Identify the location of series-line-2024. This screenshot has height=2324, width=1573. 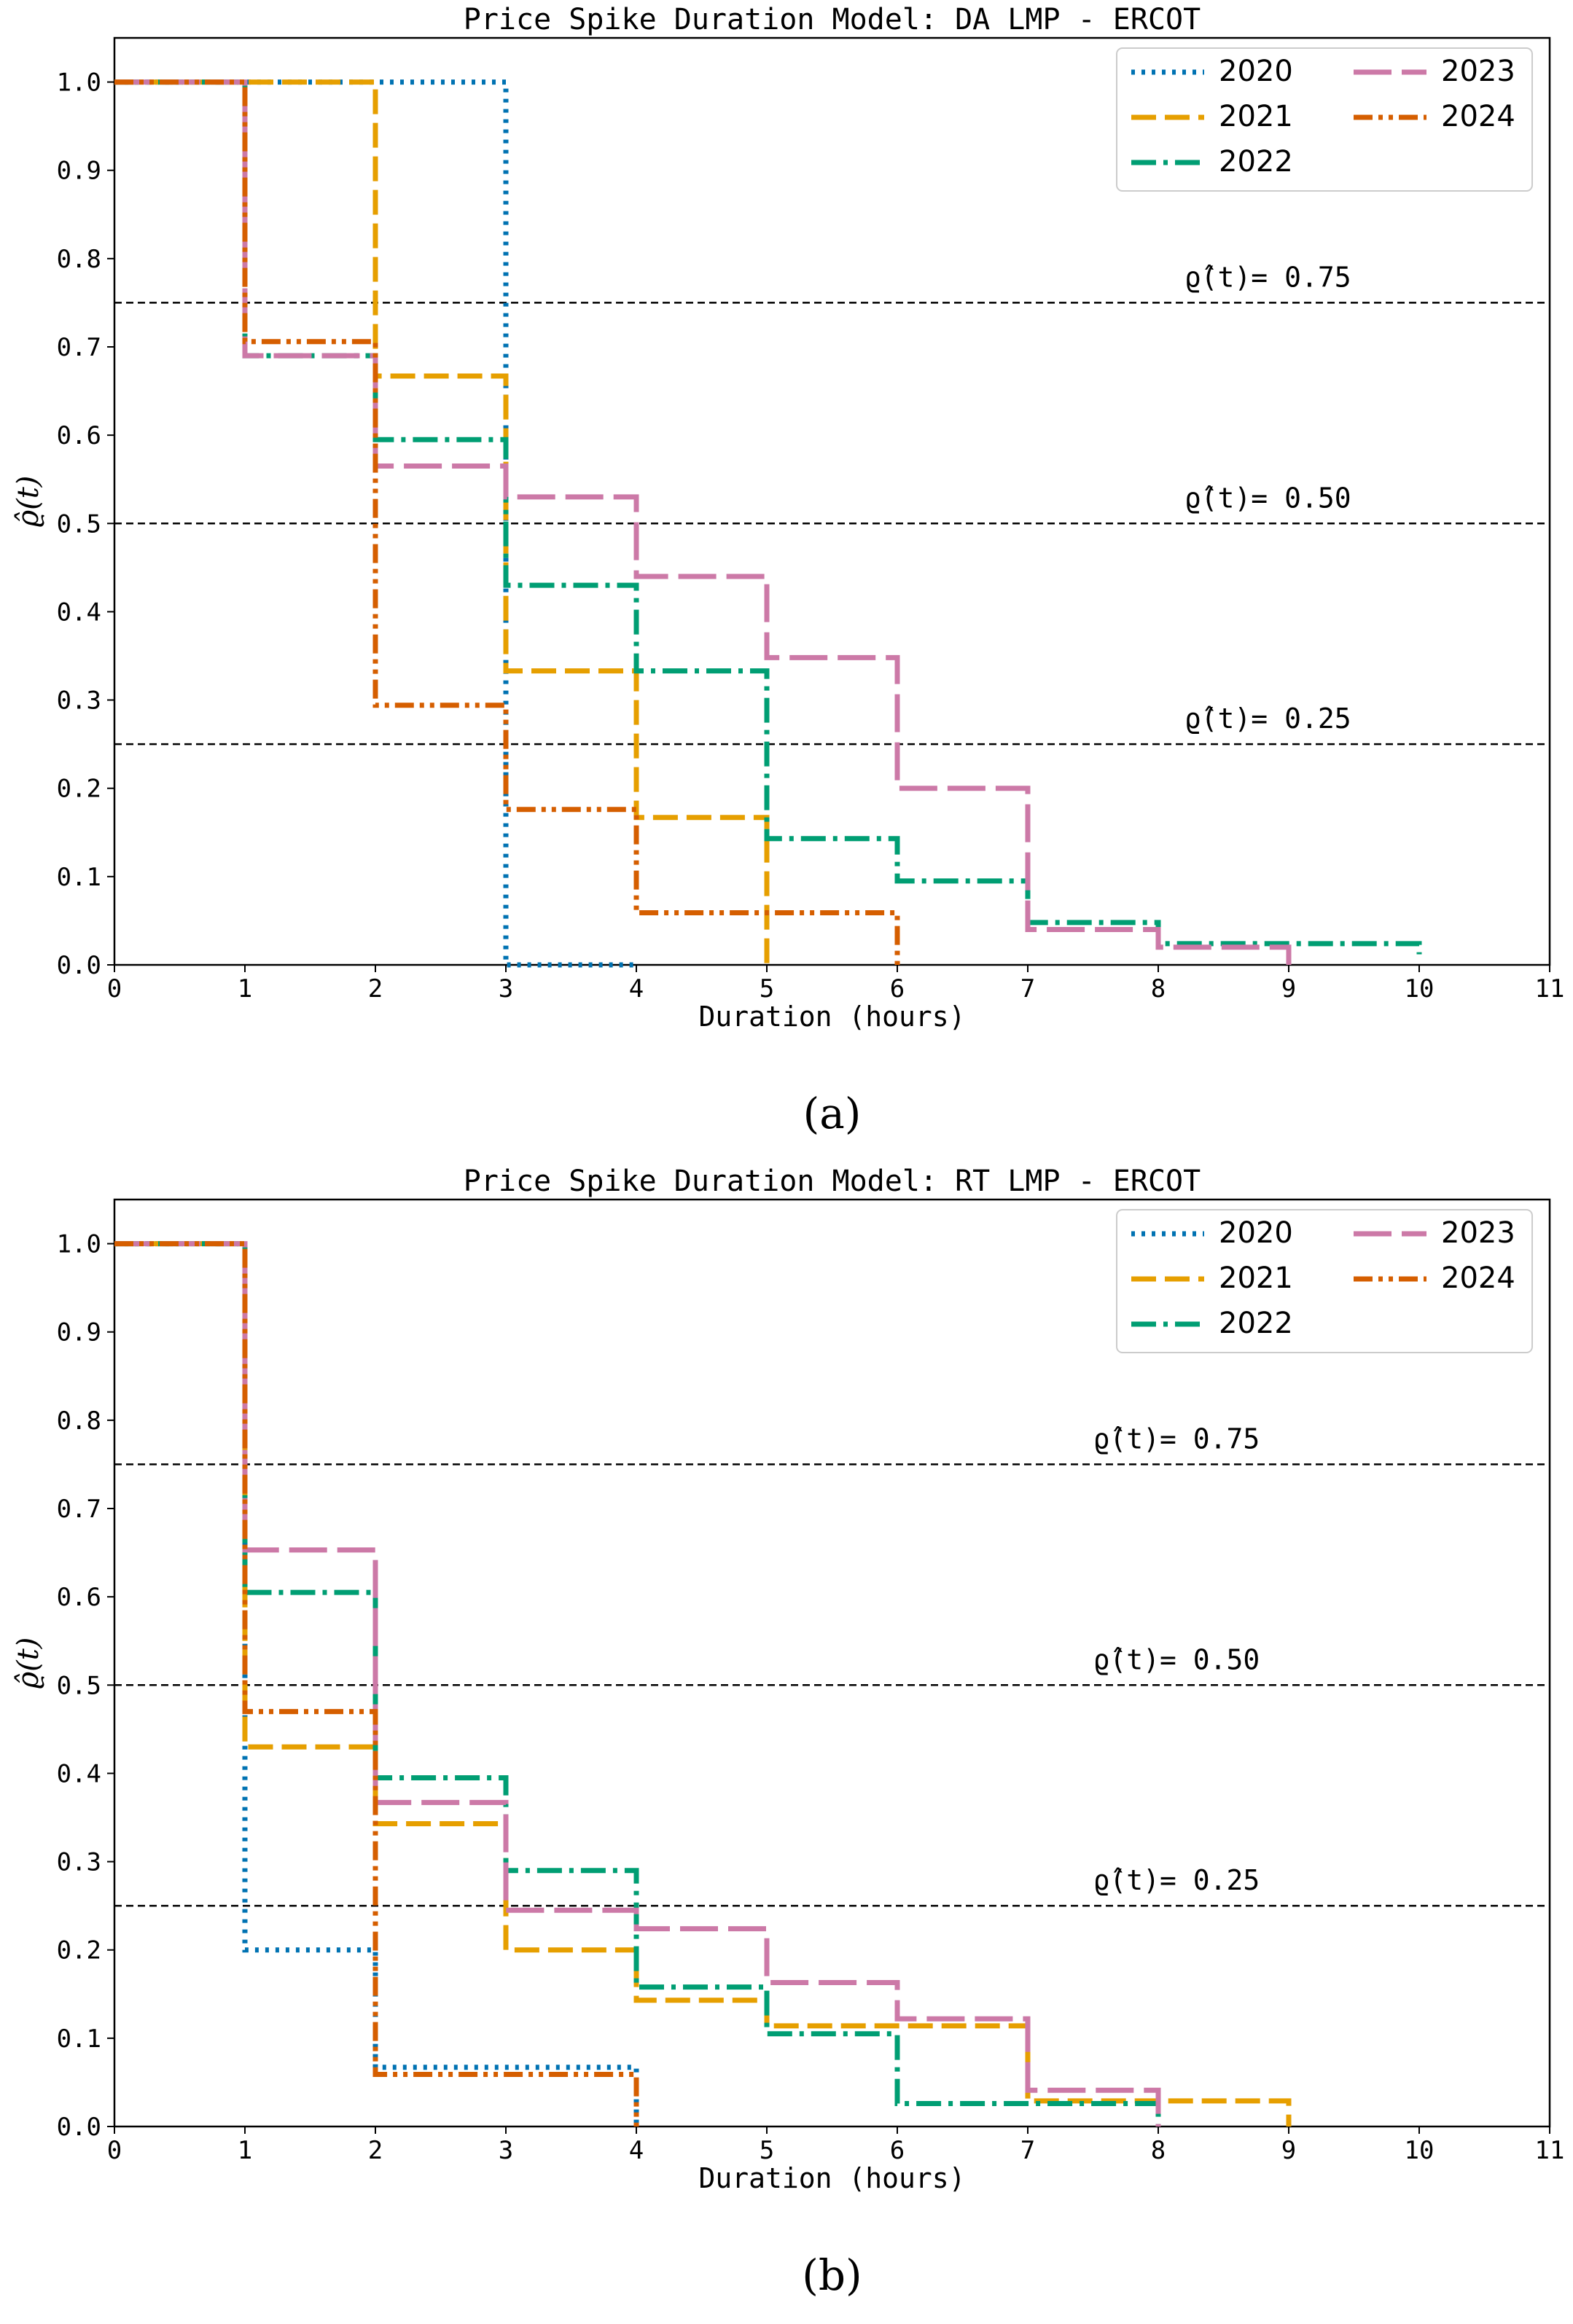
(376, 1684).